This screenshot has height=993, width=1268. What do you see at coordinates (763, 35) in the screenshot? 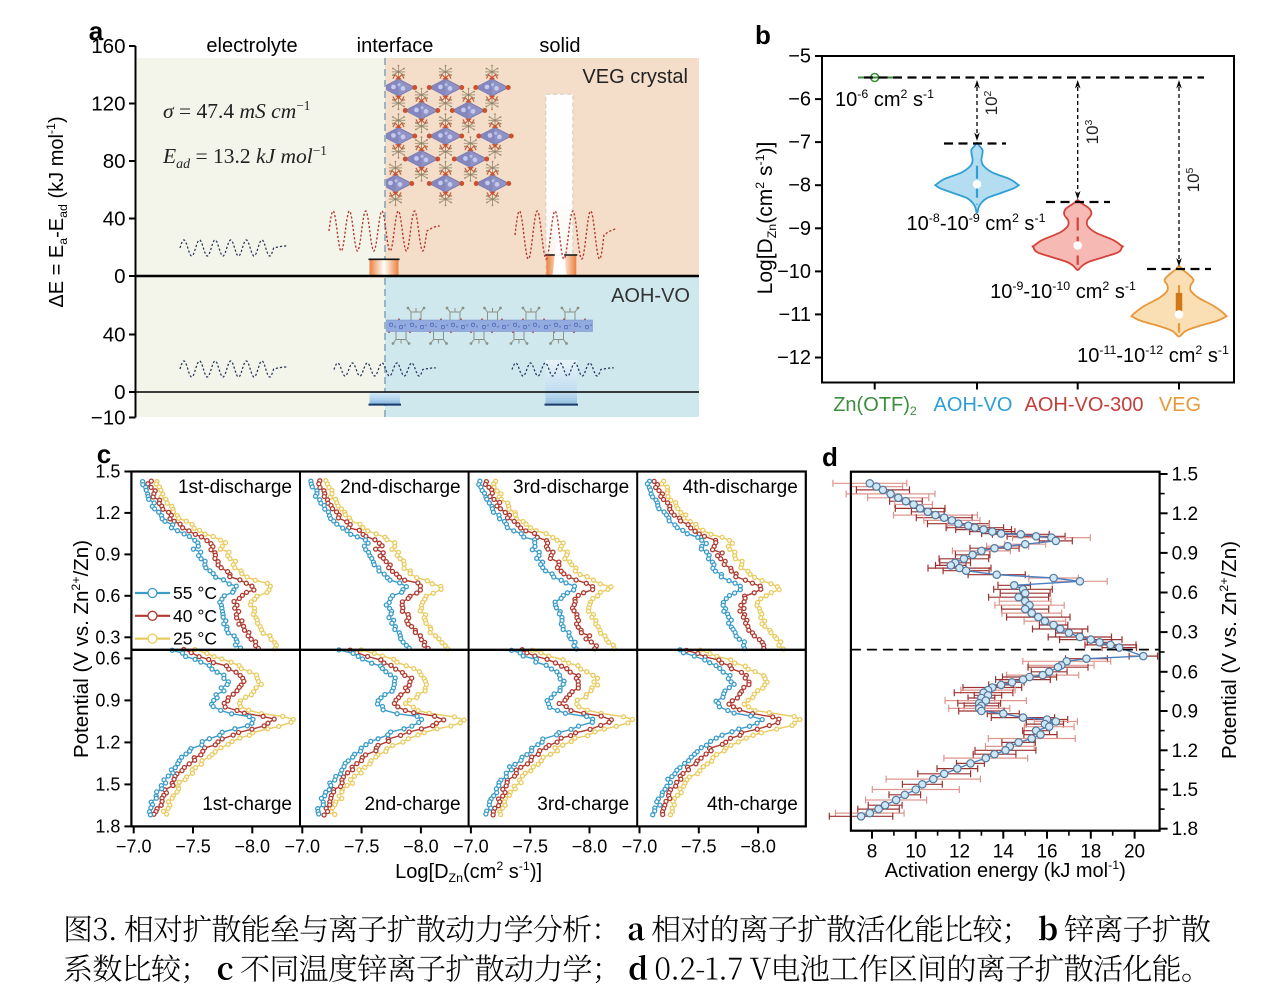
I see `svg-text: b` at bounding box center [763, 35].